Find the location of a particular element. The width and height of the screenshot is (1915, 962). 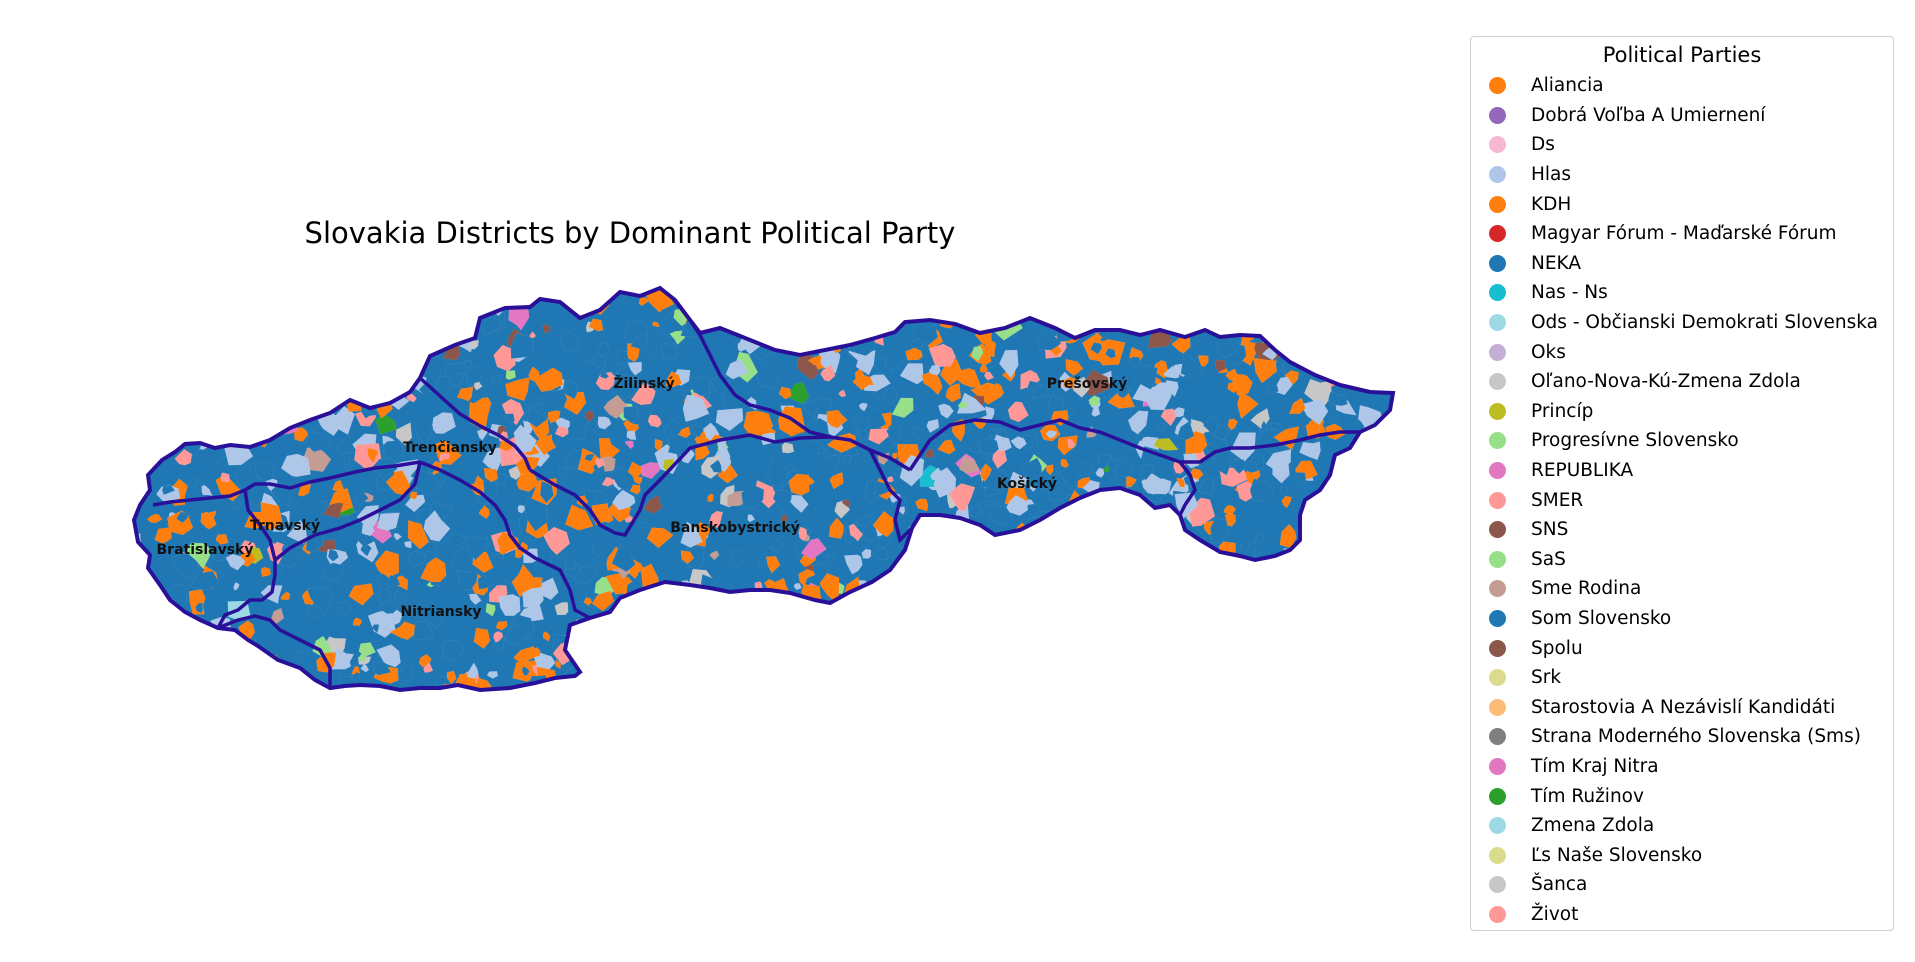

legend-label: Tím Ružinov is located at coordinates (1587, 796).